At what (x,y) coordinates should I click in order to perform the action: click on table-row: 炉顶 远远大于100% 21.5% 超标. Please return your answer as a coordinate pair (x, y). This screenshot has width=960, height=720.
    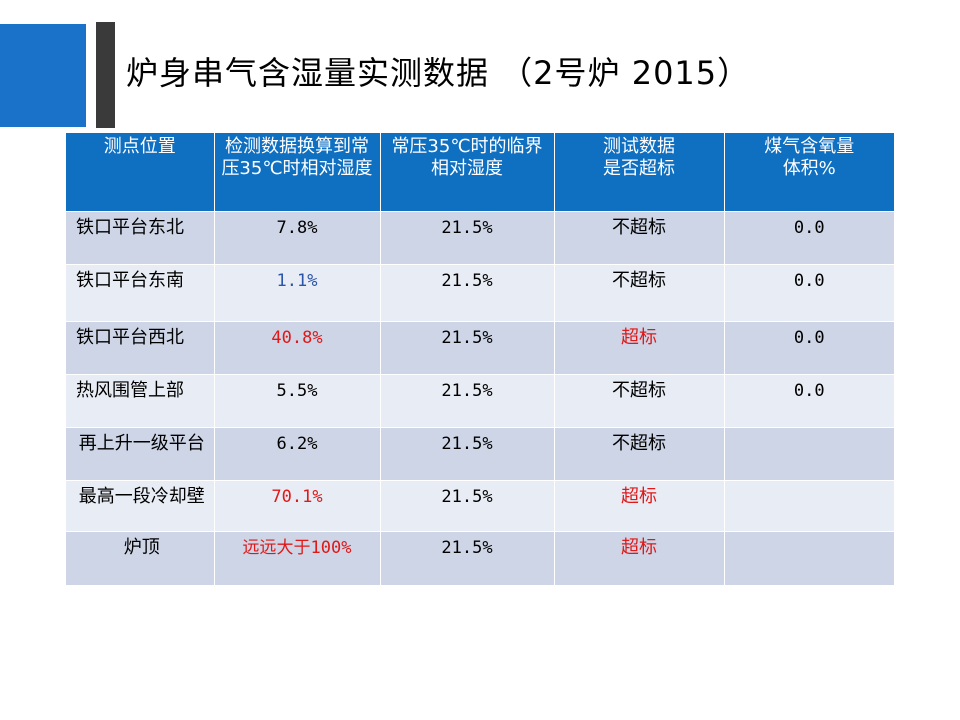
    Looking at the image, I should click on (480, 558).